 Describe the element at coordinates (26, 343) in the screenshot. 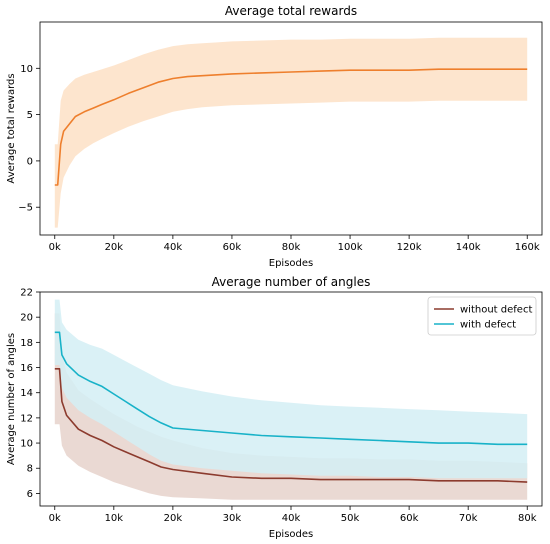

I see `y-tick-label: 18` at that location.